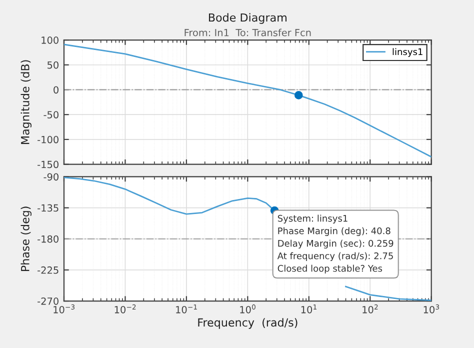 This screenshot has height=348, width=474. What do you see at coordinates (432, 309) in the screenshot?
I see `x-tick-label: 10$^{3}$` at bounding box center [432, 309].